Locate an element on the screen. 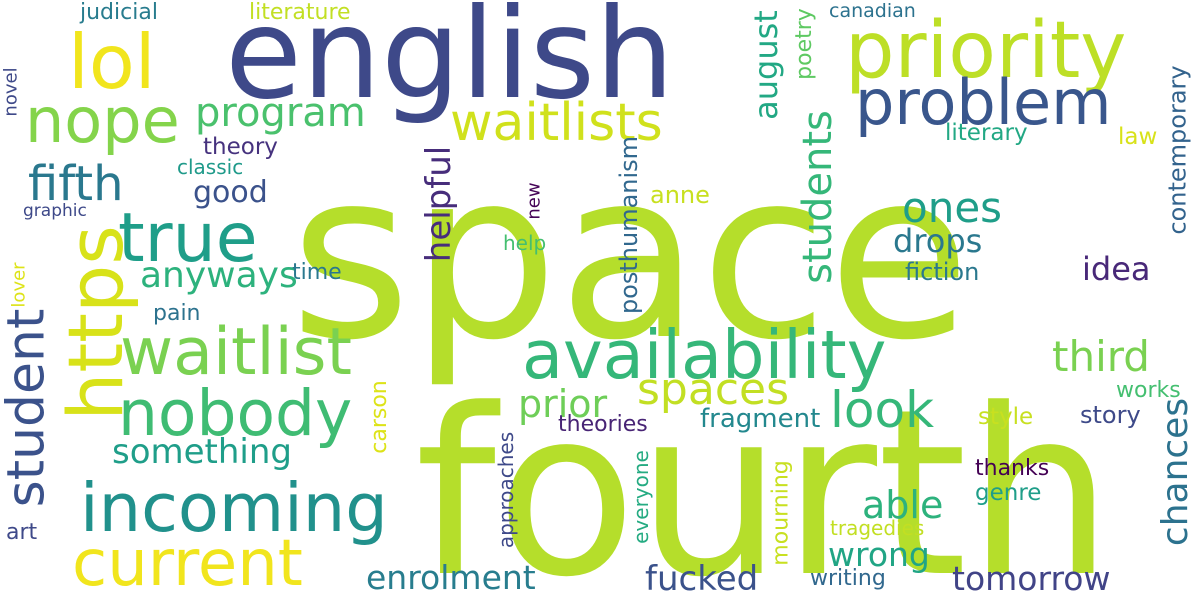 The height and width of the screenshot is (600, 1200). cloud-word: style is located at coordinates (1006, 417).